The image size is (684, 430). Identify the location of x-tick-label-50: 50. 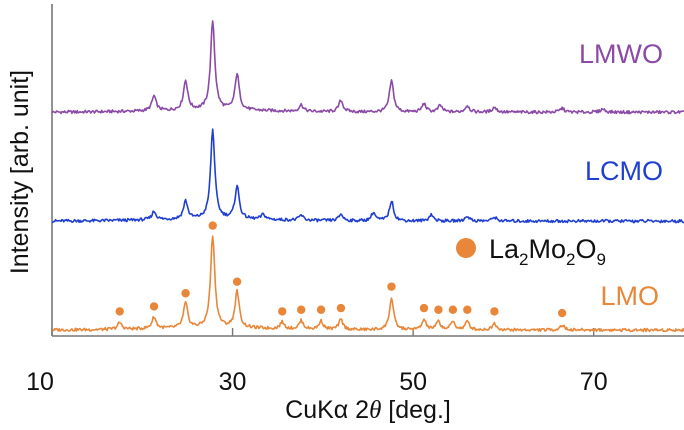
(413, 382).